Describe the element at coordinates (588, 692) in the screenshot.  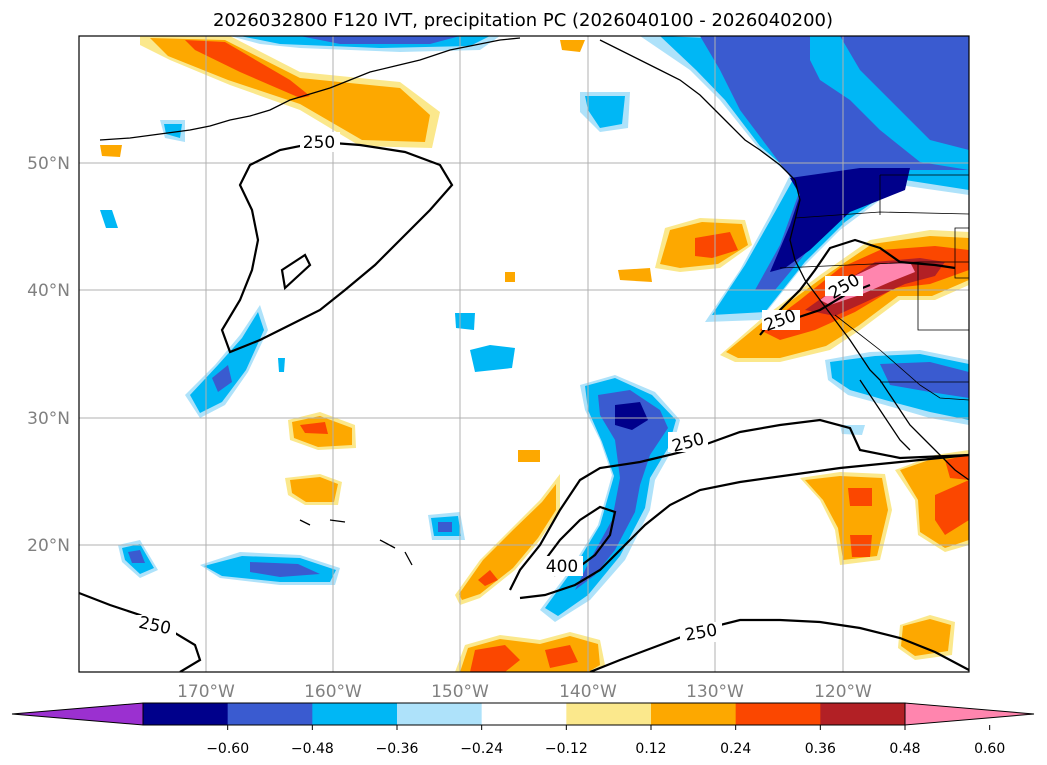
I see `lon-label: 140°W` at that location.